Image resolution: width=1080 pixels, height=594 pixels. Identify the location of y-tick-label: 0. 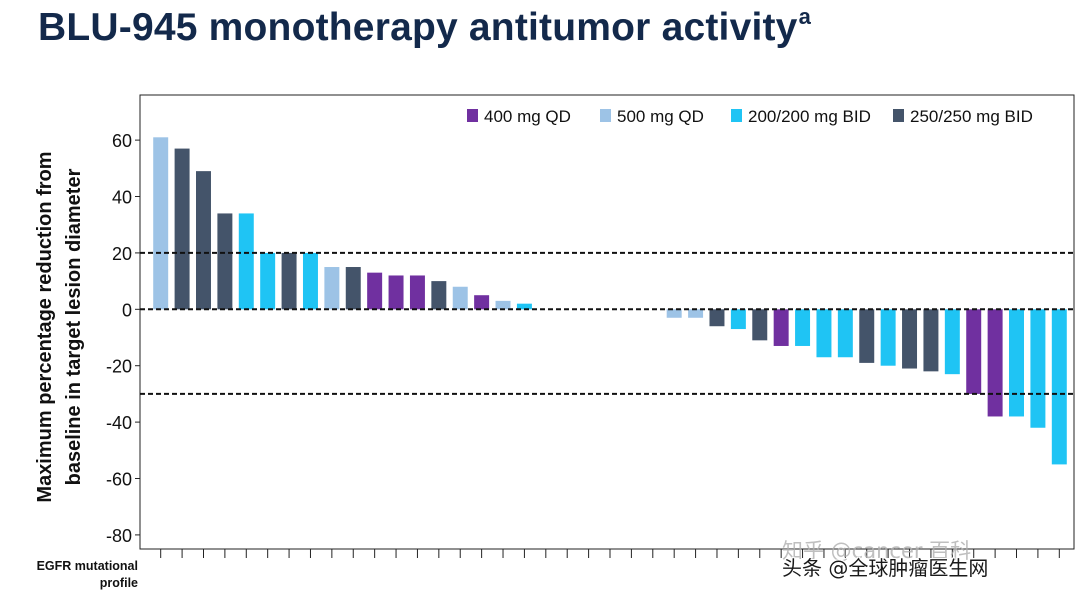
(127, 310).